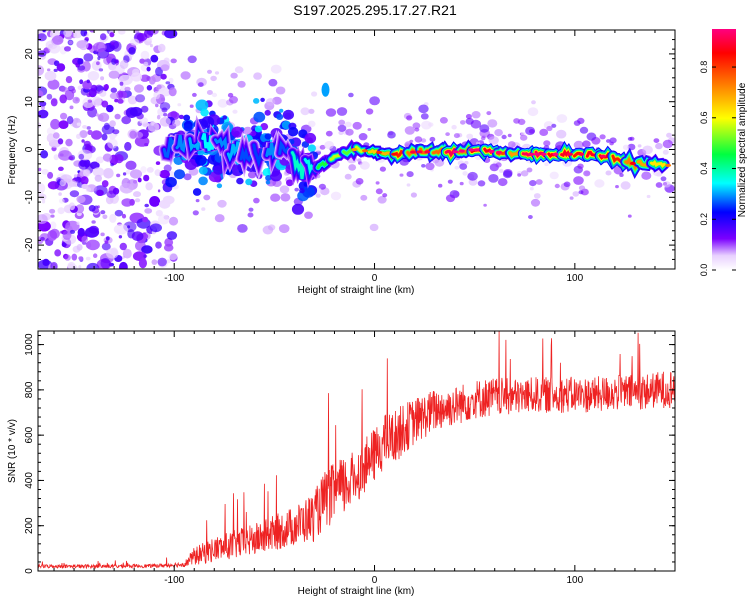 The width and height of the screenshot is (750, 600). What do you see at coordinates (174, 278) in the screenshot?
I see `x-tick-label: -100` at bounding box center [174, 278].